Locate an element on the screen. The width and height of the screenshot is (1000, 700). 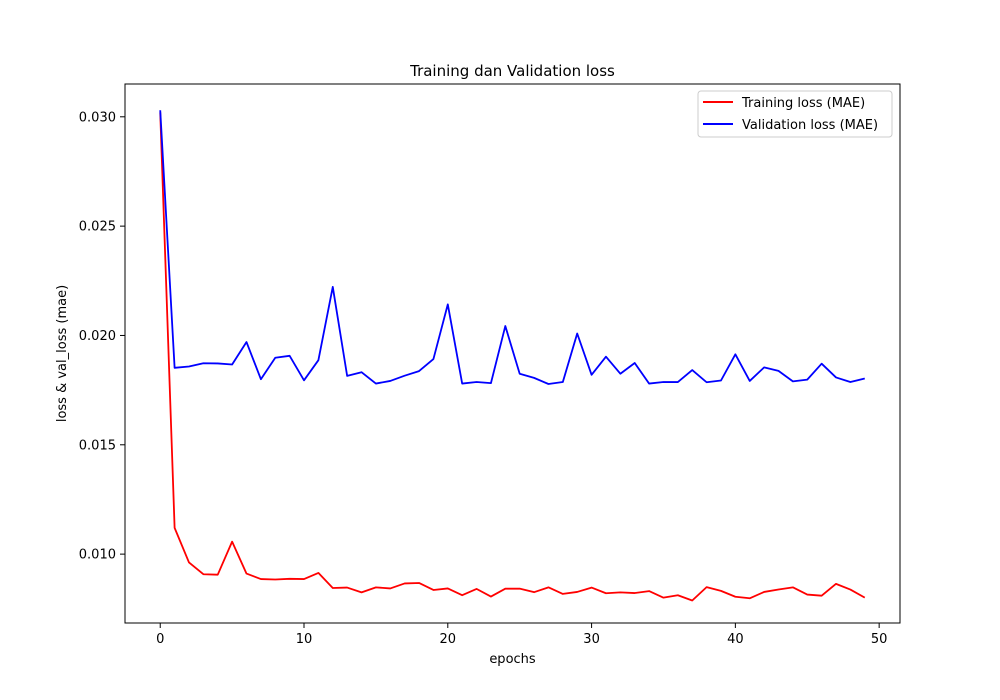
y-tick-label: 0.025 is located at coordinates (97, 227).